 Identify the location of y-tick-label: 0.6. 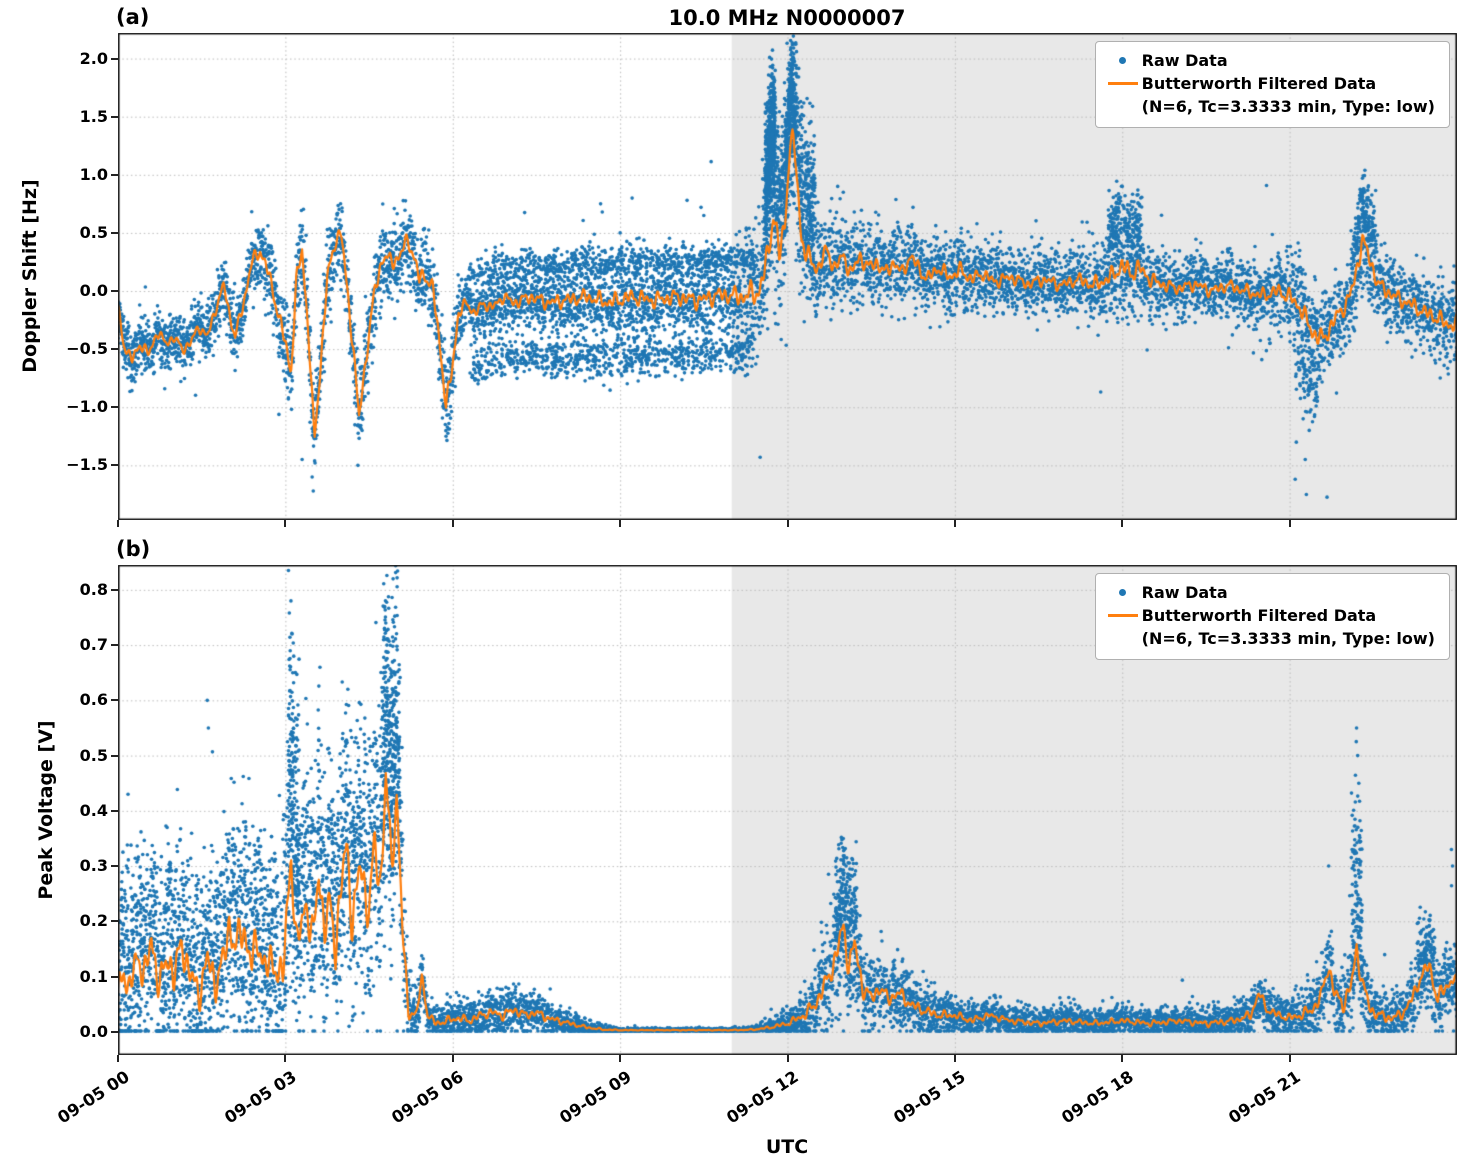
(93, 700).